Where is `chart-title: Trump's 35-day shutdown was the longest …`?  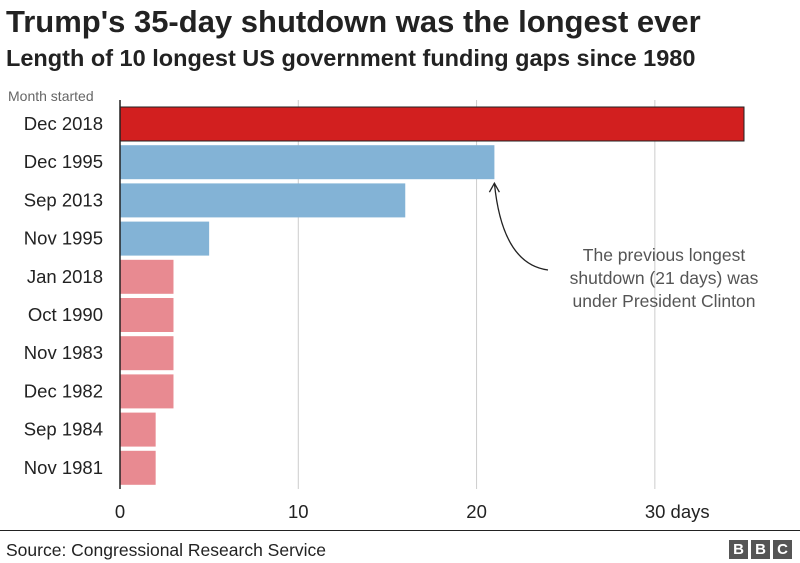
chart-title: Trump's 35-day shutdown was the longest … is located at coordinates (353, 21).